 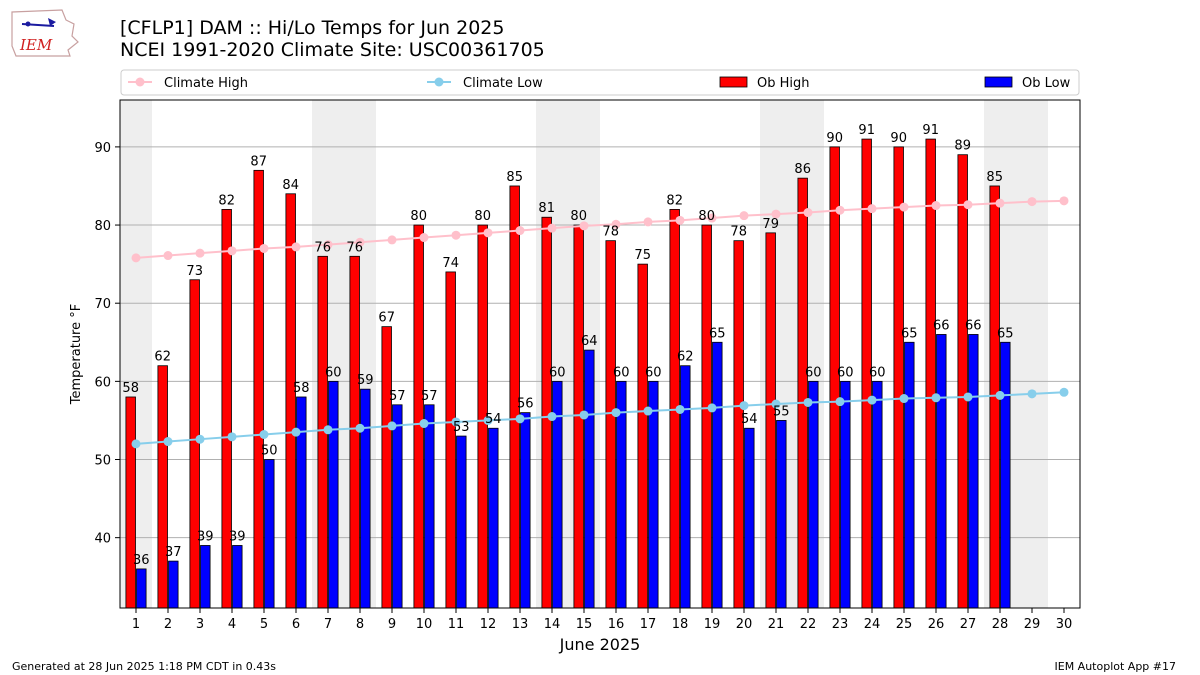 I want to click on climate-low-line, so click(x=600, y=418).